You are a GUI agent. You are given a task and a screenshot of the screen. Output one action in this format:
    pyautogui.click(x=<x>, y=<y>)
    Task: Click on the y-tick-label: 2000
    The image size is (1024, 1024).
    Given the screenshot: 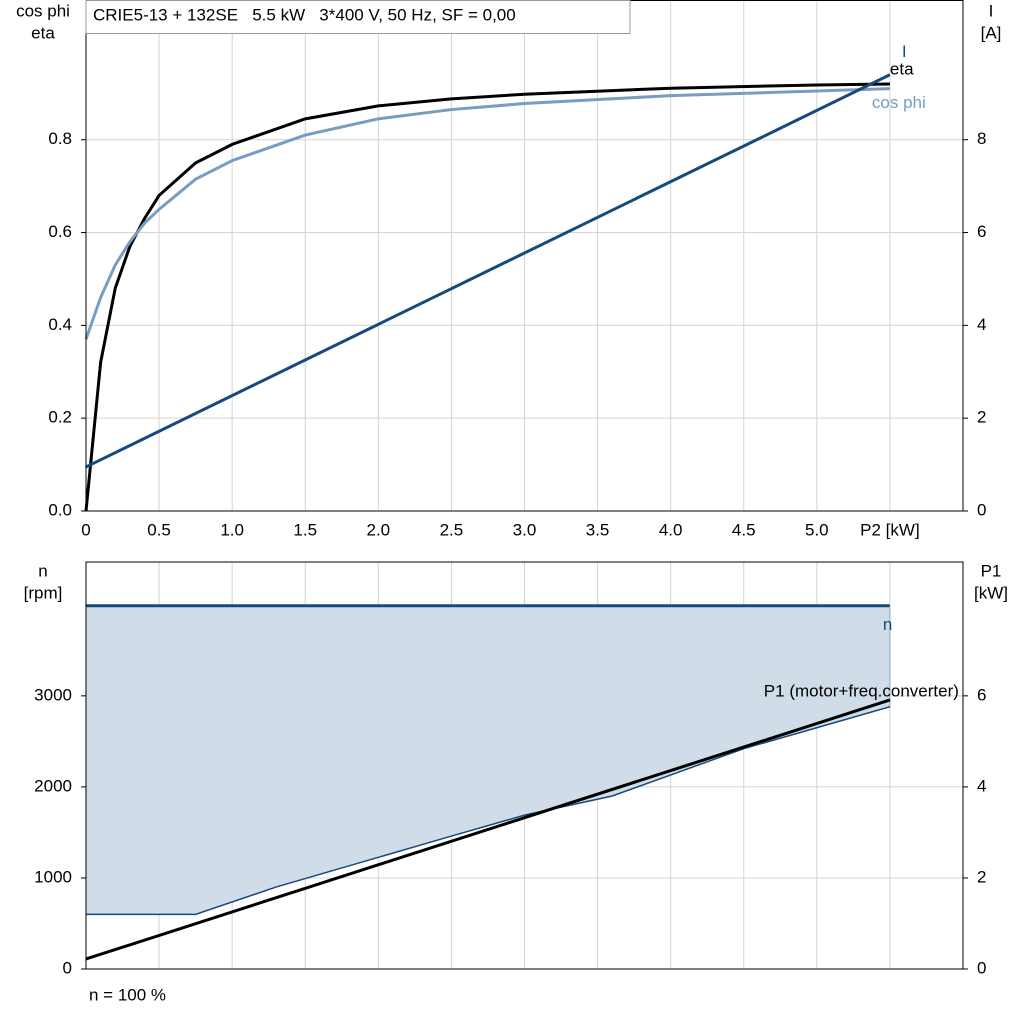 What is the action you would take?
    pyautogui.click(x=53, y=785)
    